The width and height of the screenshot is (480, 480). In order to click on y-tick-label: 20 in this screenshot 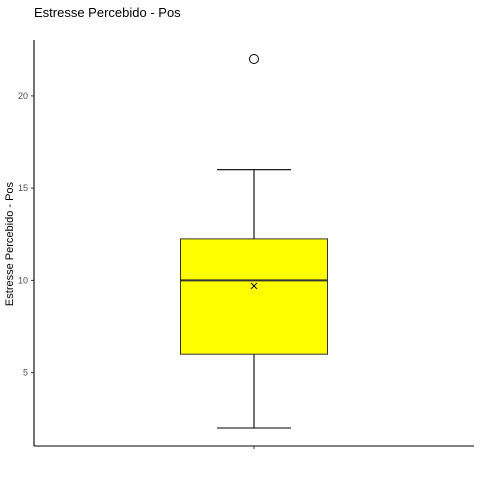, I will do `click(23, 96)`.